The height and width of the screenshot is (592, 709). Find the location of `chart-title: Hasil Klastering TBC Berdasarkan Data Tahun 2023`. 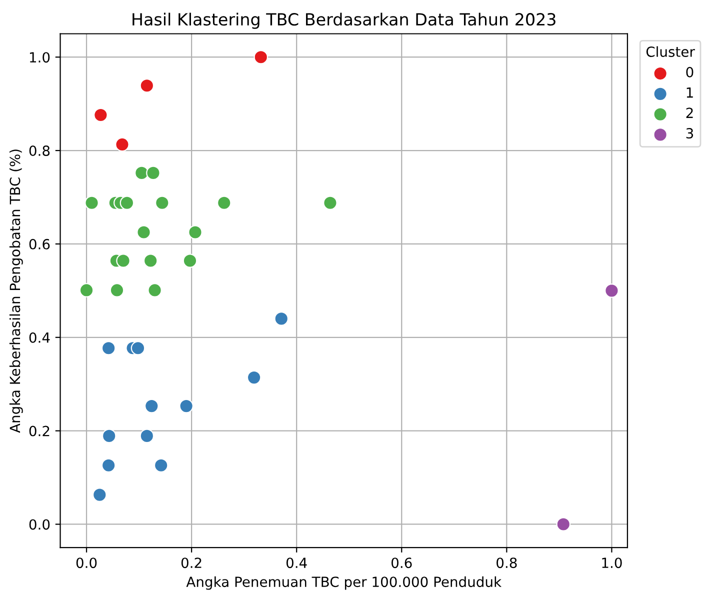

chart-title: Hasil Klastering TBC Berdasarkan Data Tahun 2023 is located at coordinates (344, 20).